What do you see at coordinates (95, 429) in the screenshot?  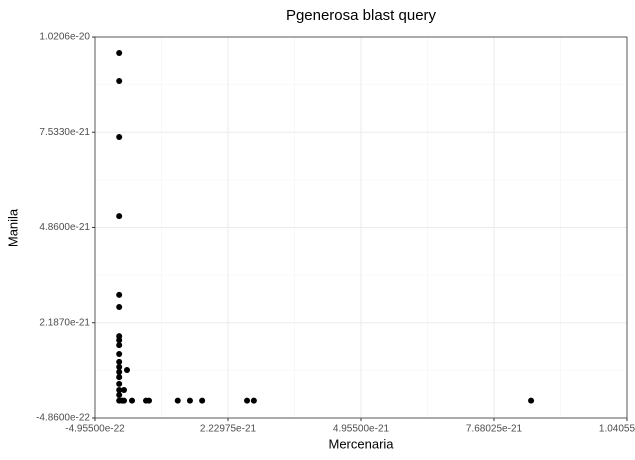 I see `x-tick-label: -4.95500e-22` at bounding box center [95, 429].